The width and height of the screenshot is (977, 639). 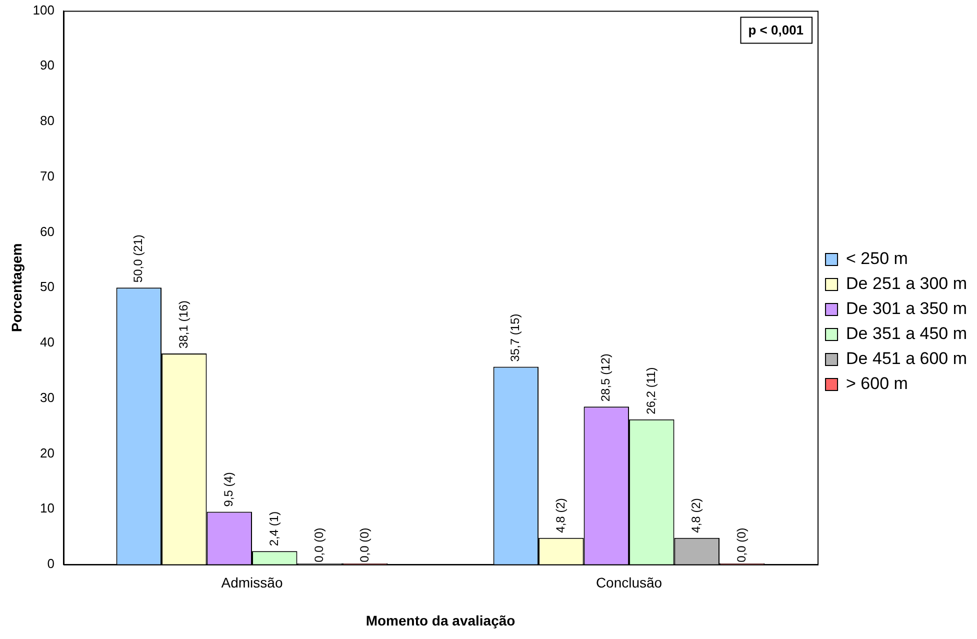 I want to click on y-axis-title: Porcentagem, so click(x=16, y=287).